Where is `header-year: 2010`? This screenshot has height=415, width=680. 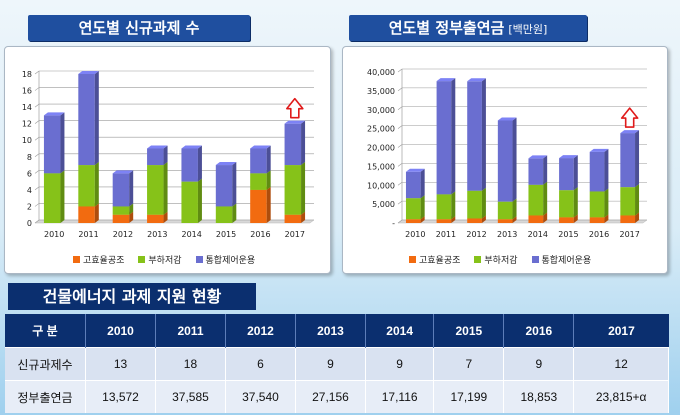
header-year: 2010 is located at coordinates (120, 331).